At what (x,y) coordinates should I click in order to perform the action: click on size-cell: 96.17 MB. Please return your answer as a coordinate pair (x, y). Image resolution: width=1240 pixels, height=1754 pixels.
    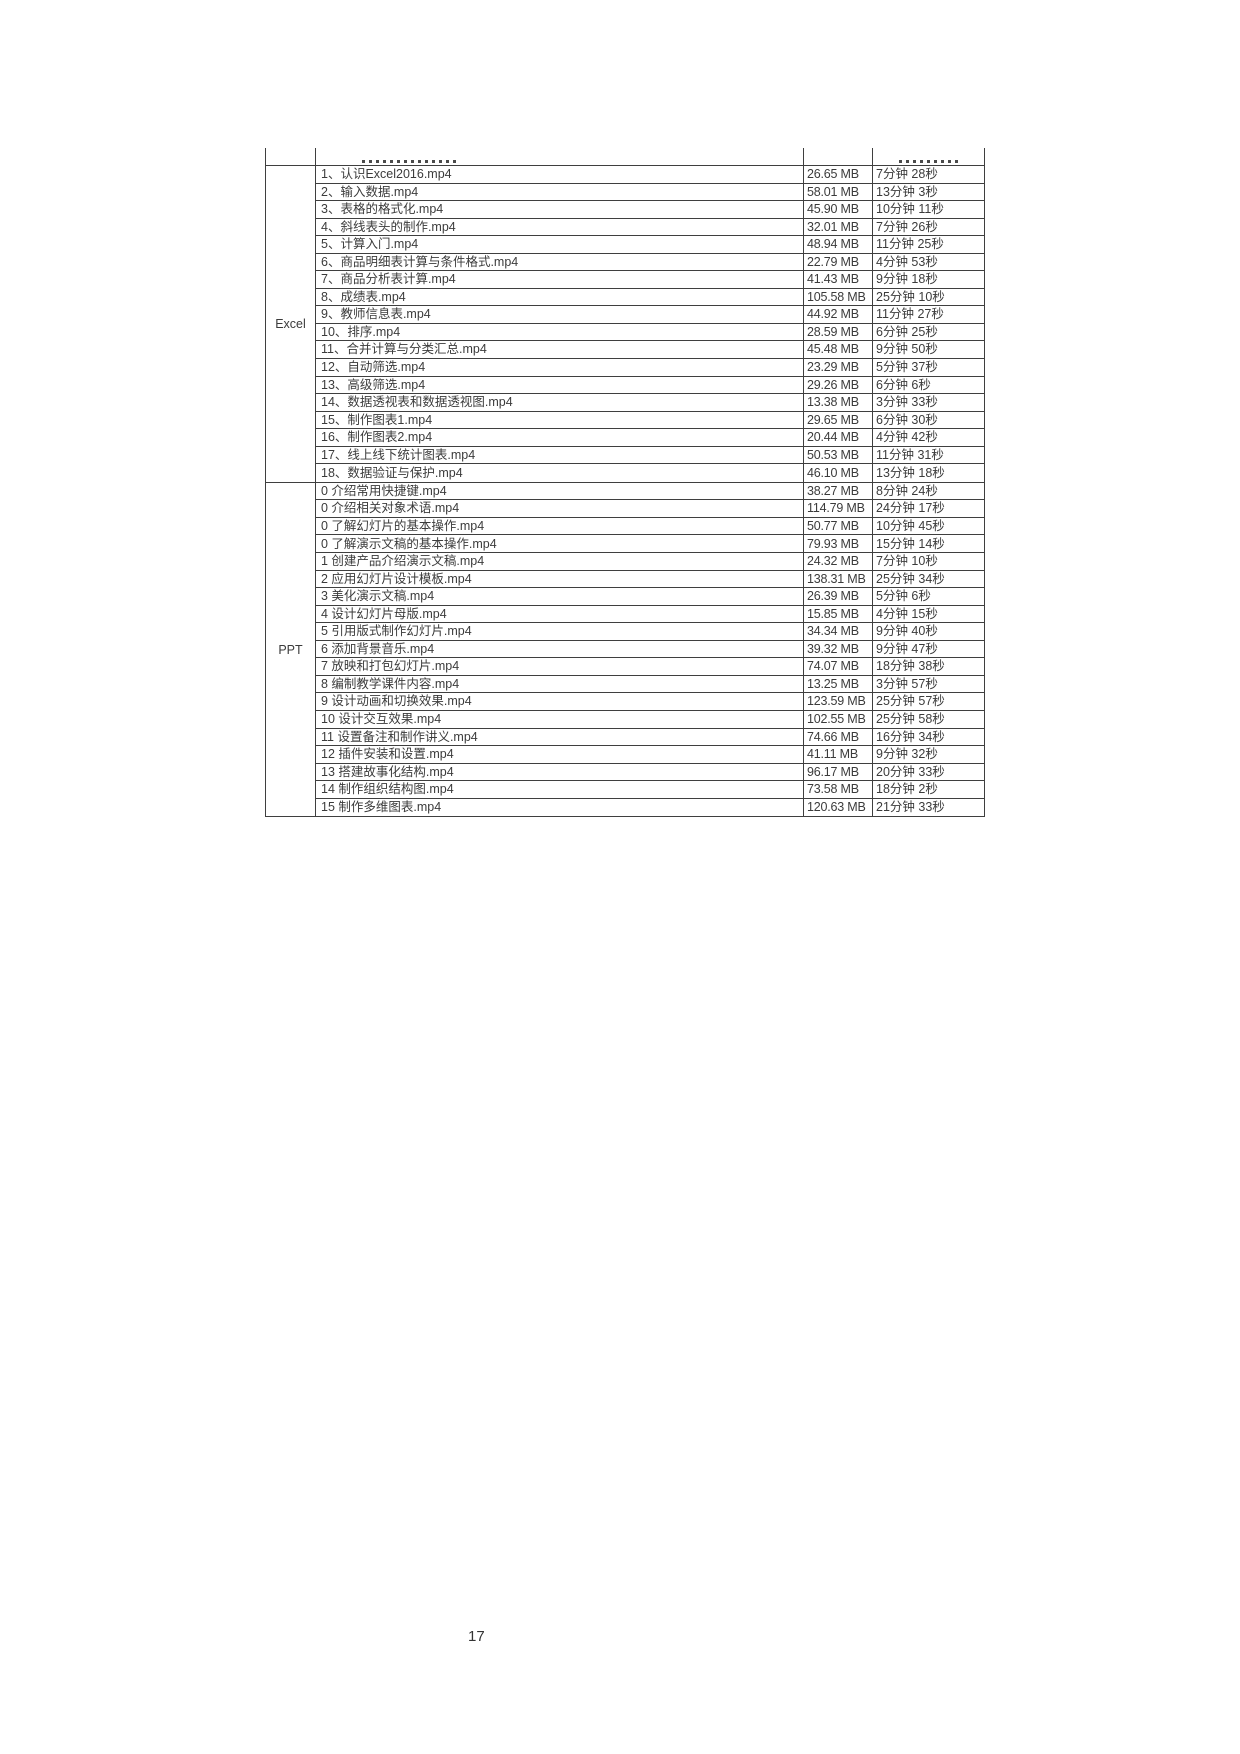
    Looking at the image, I should click on (838, 772).